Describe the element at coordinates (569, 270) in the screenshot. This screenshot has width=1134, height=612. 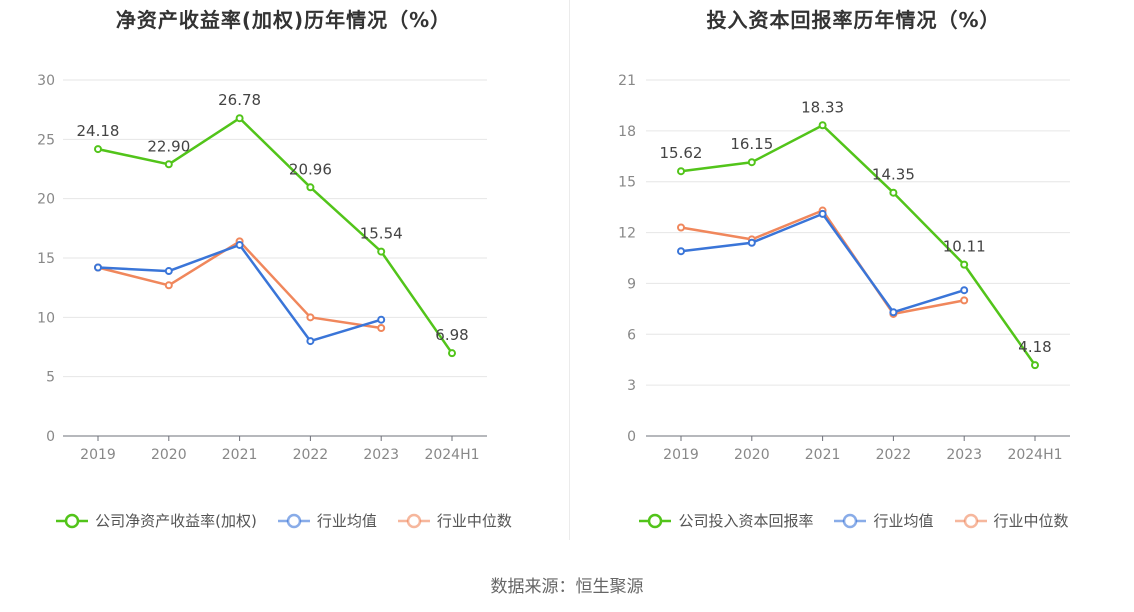
I see `panel-divider` at that location.